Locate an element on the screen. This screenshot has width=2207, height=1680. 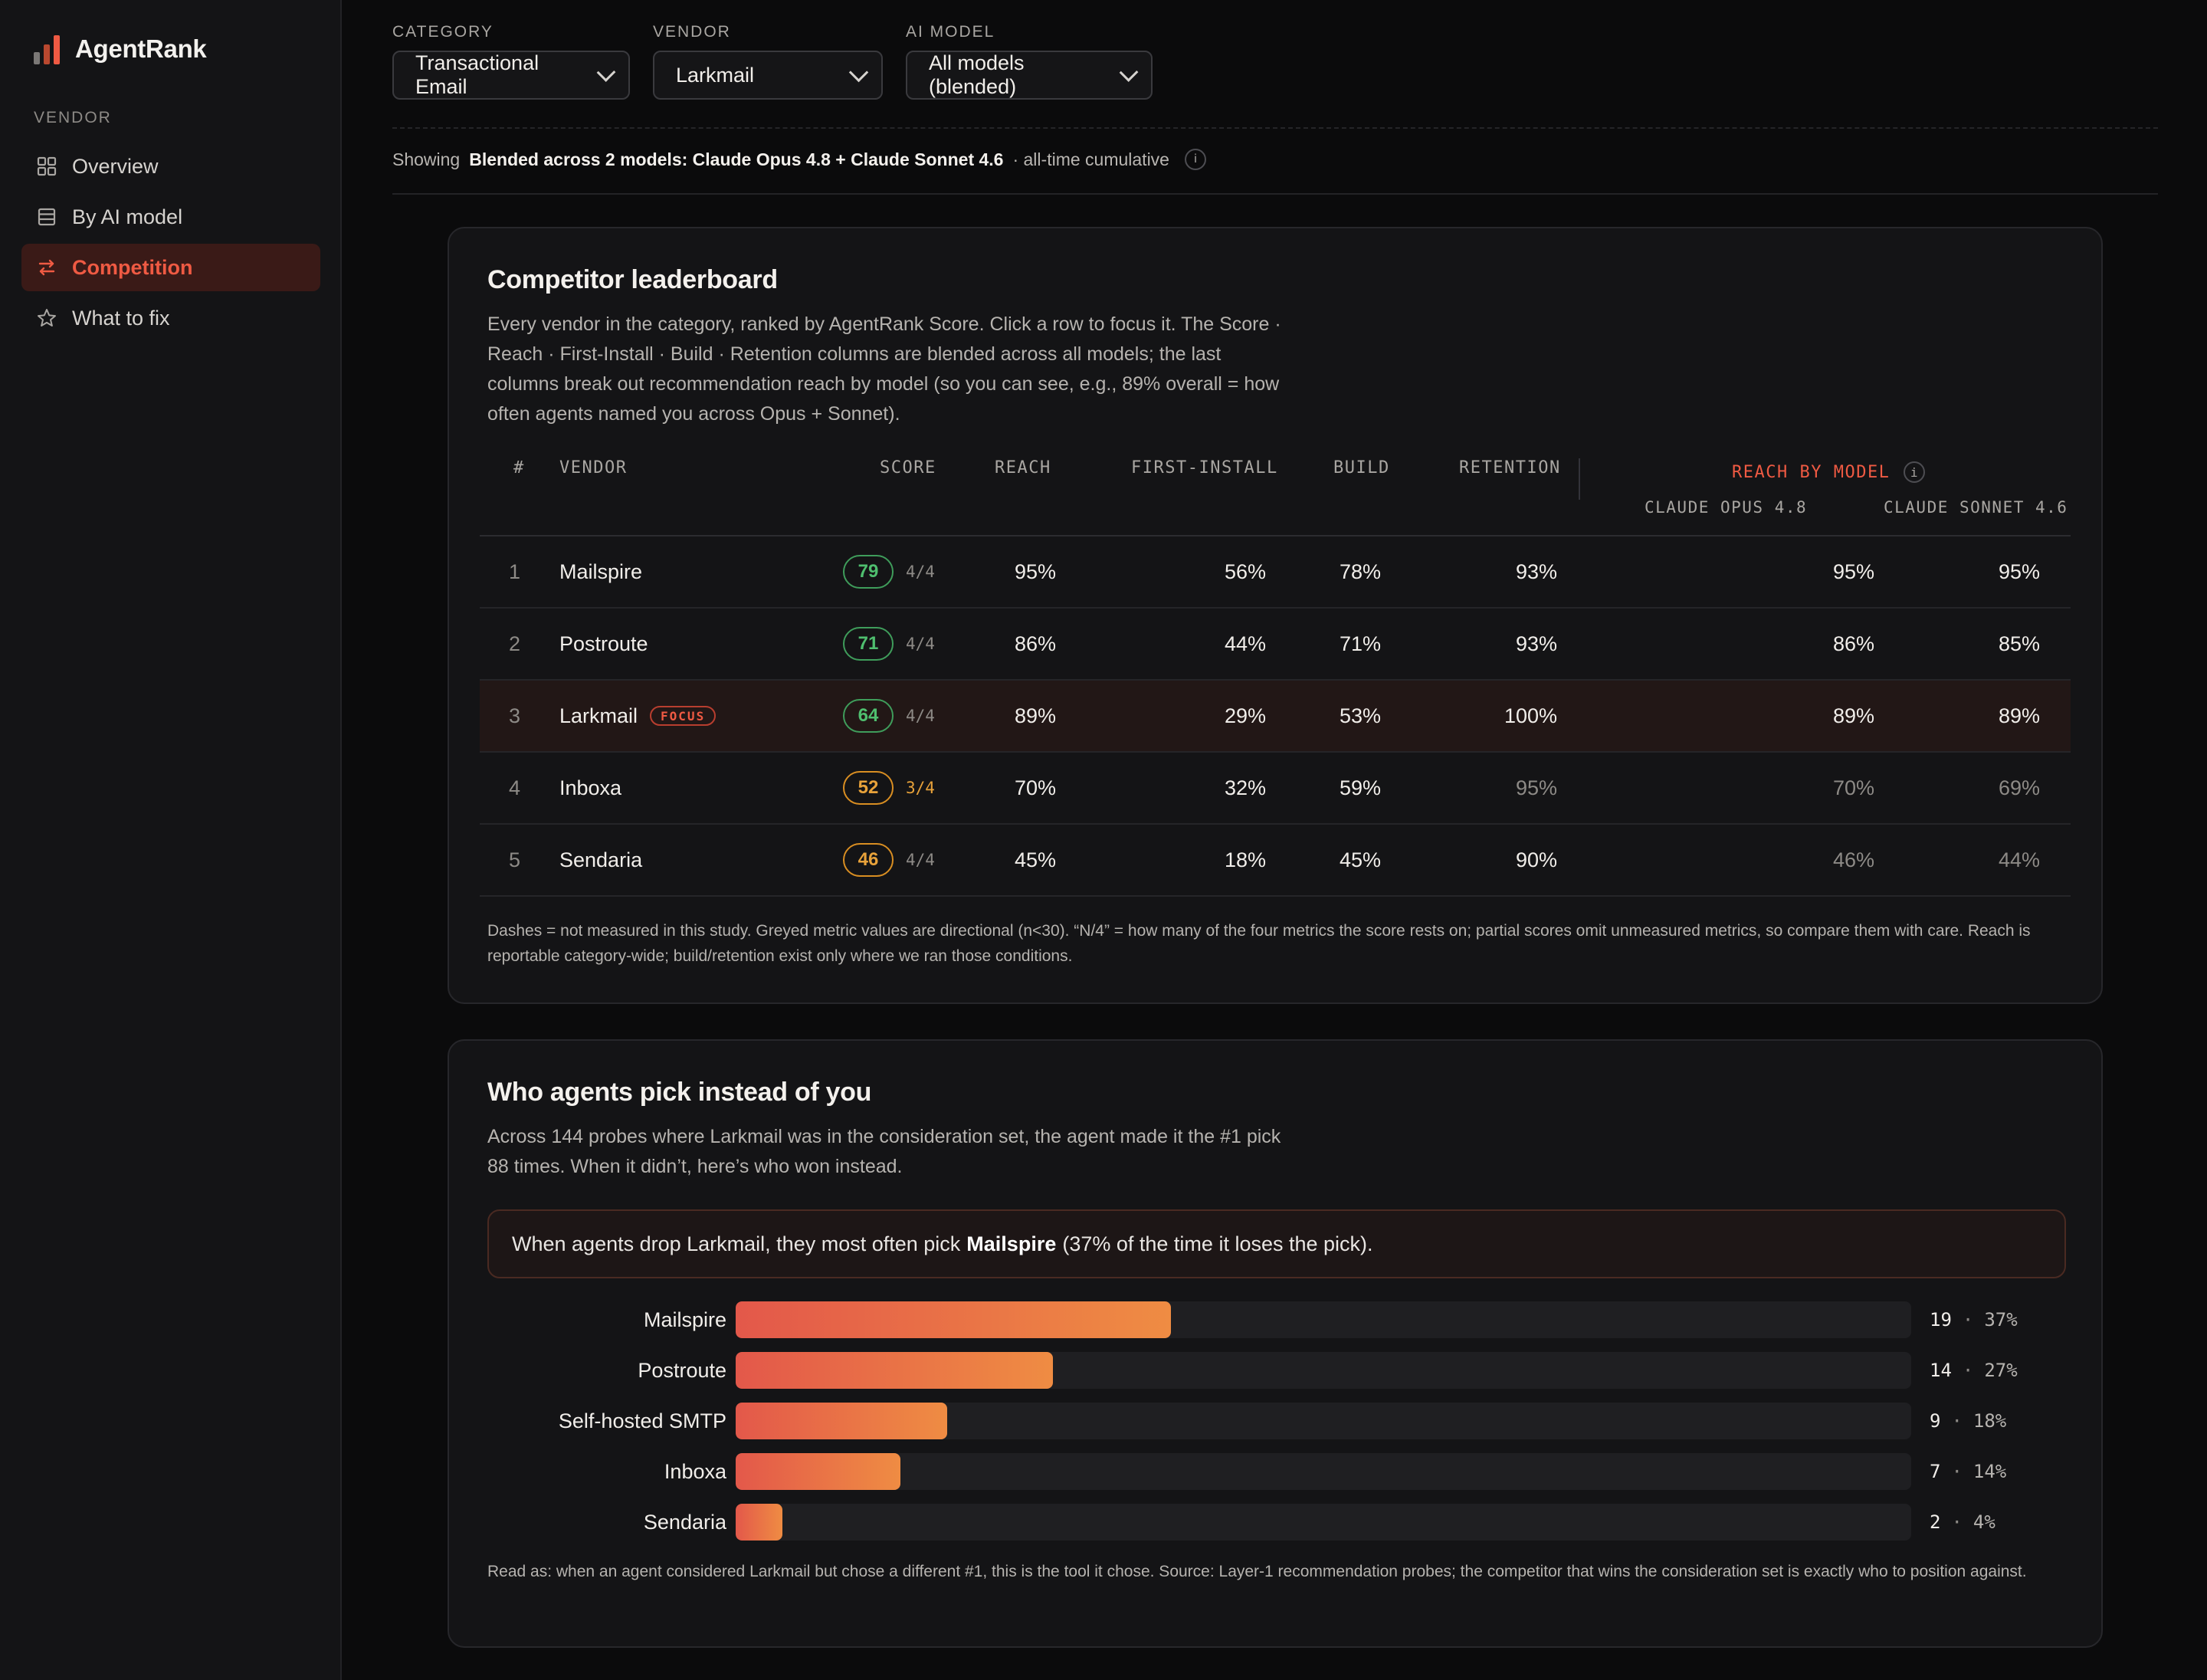
brand: AgentRank is located at coordinates (120, 49).